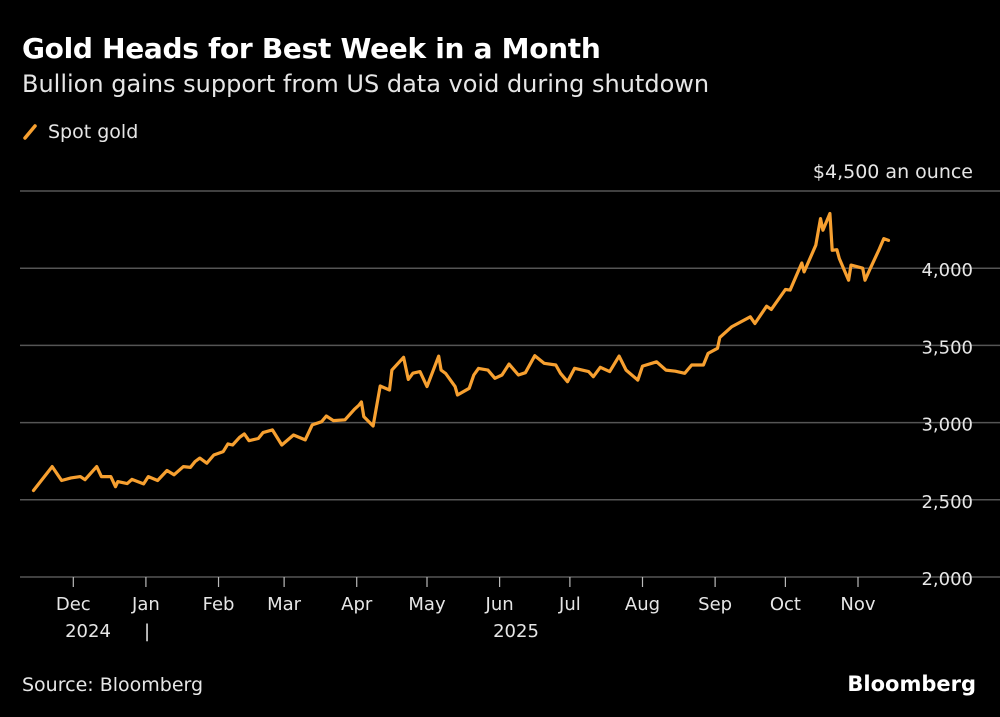 The image size is (1000, 717). I want to click on legend-line-icon, so click(30, 132).